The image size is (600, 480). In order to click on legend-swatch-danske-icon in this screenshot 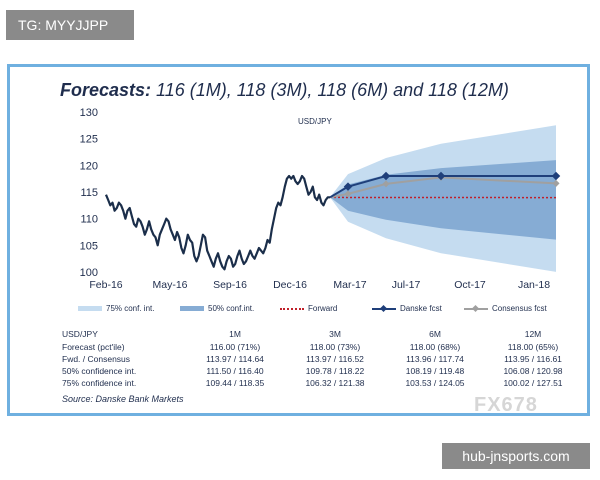, I will do `click(384, 308)`.